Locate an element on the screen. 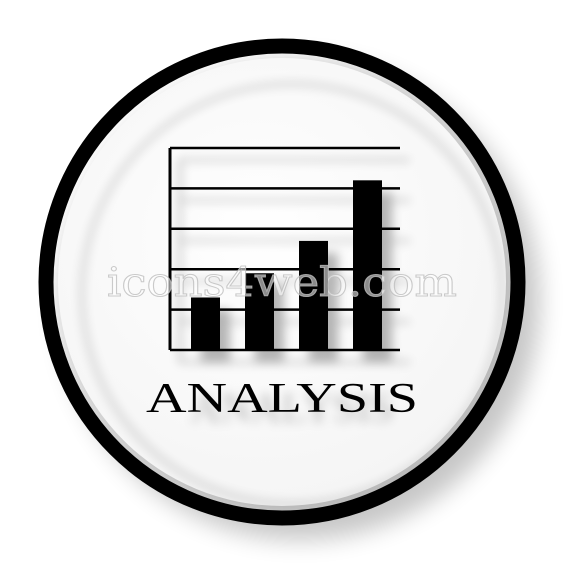 Image resolution: width=564 pixels, height=564 pixels. label-shadow: ANALYSIS is located at coordinates (291, 409).